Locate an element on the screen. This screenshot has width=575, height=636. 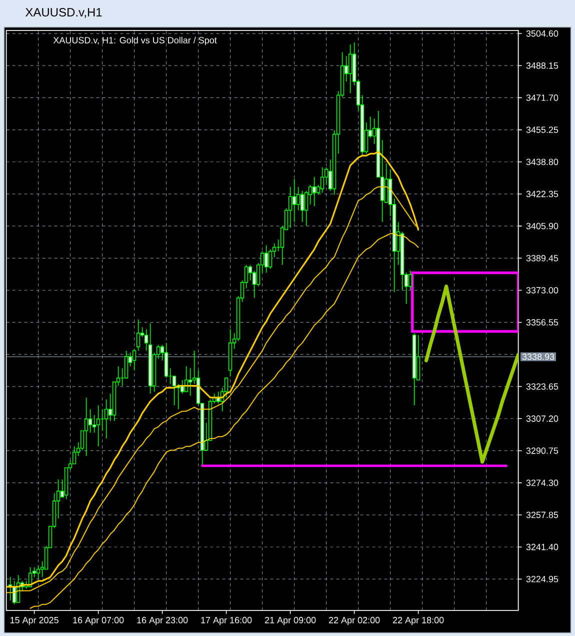
y-tick-label: 3488.15 is located at coordinates (542, 65).